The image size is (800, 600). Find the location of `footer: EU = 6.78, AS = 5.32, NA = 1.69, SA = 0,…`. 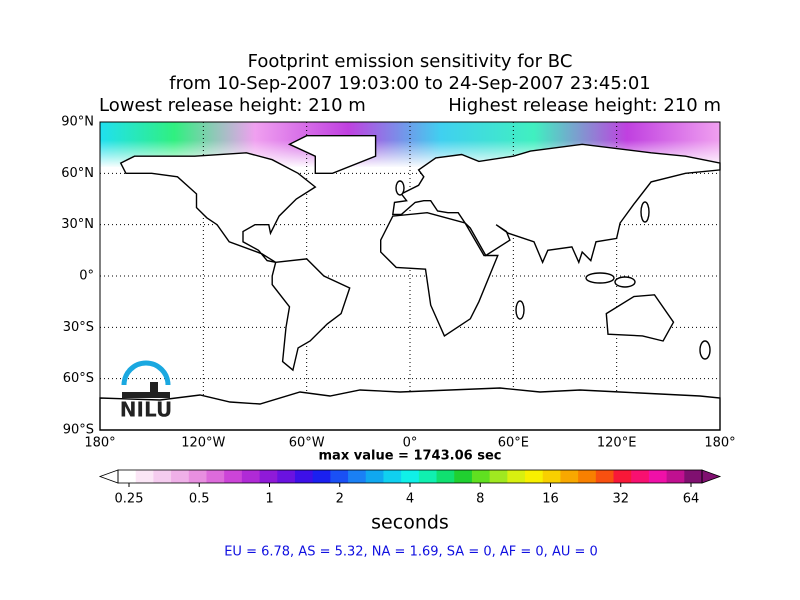

footer: EU = 6.78, AS = 5.32, NA = 1.69, SA = 0,… is located at coordinates (411, 552).